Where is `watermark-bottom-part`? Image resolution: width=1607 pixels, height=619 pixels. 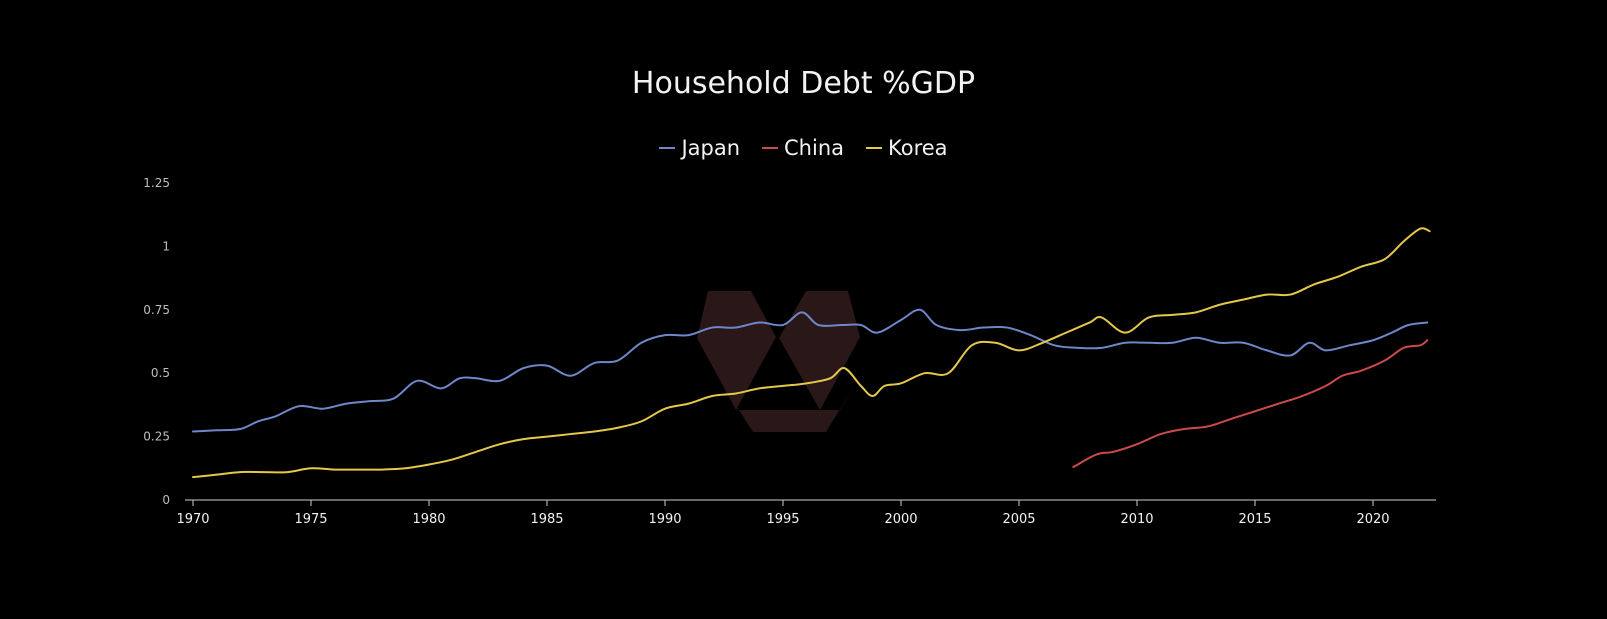 watermark-bottom-part is located at coordinates (789, 406).